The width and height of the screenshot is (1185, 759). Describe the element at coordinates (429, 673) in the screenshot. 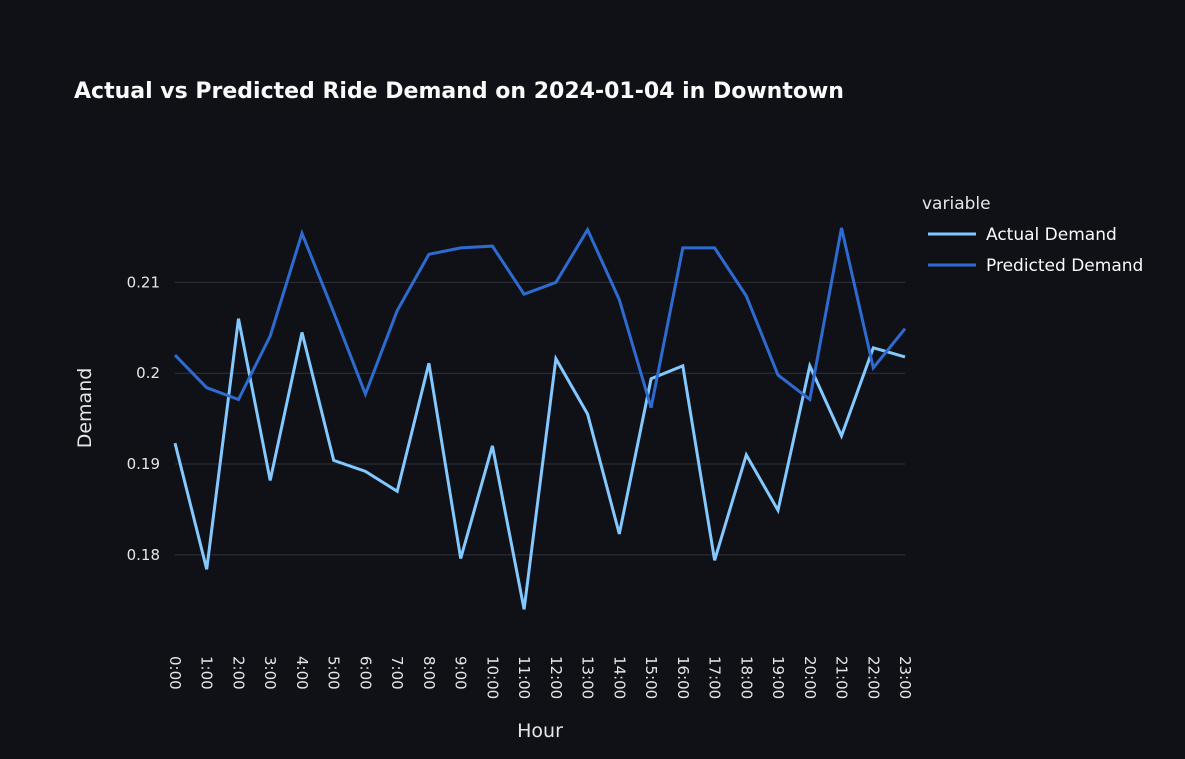

I see `x-tick-label: 8:00` at that location.